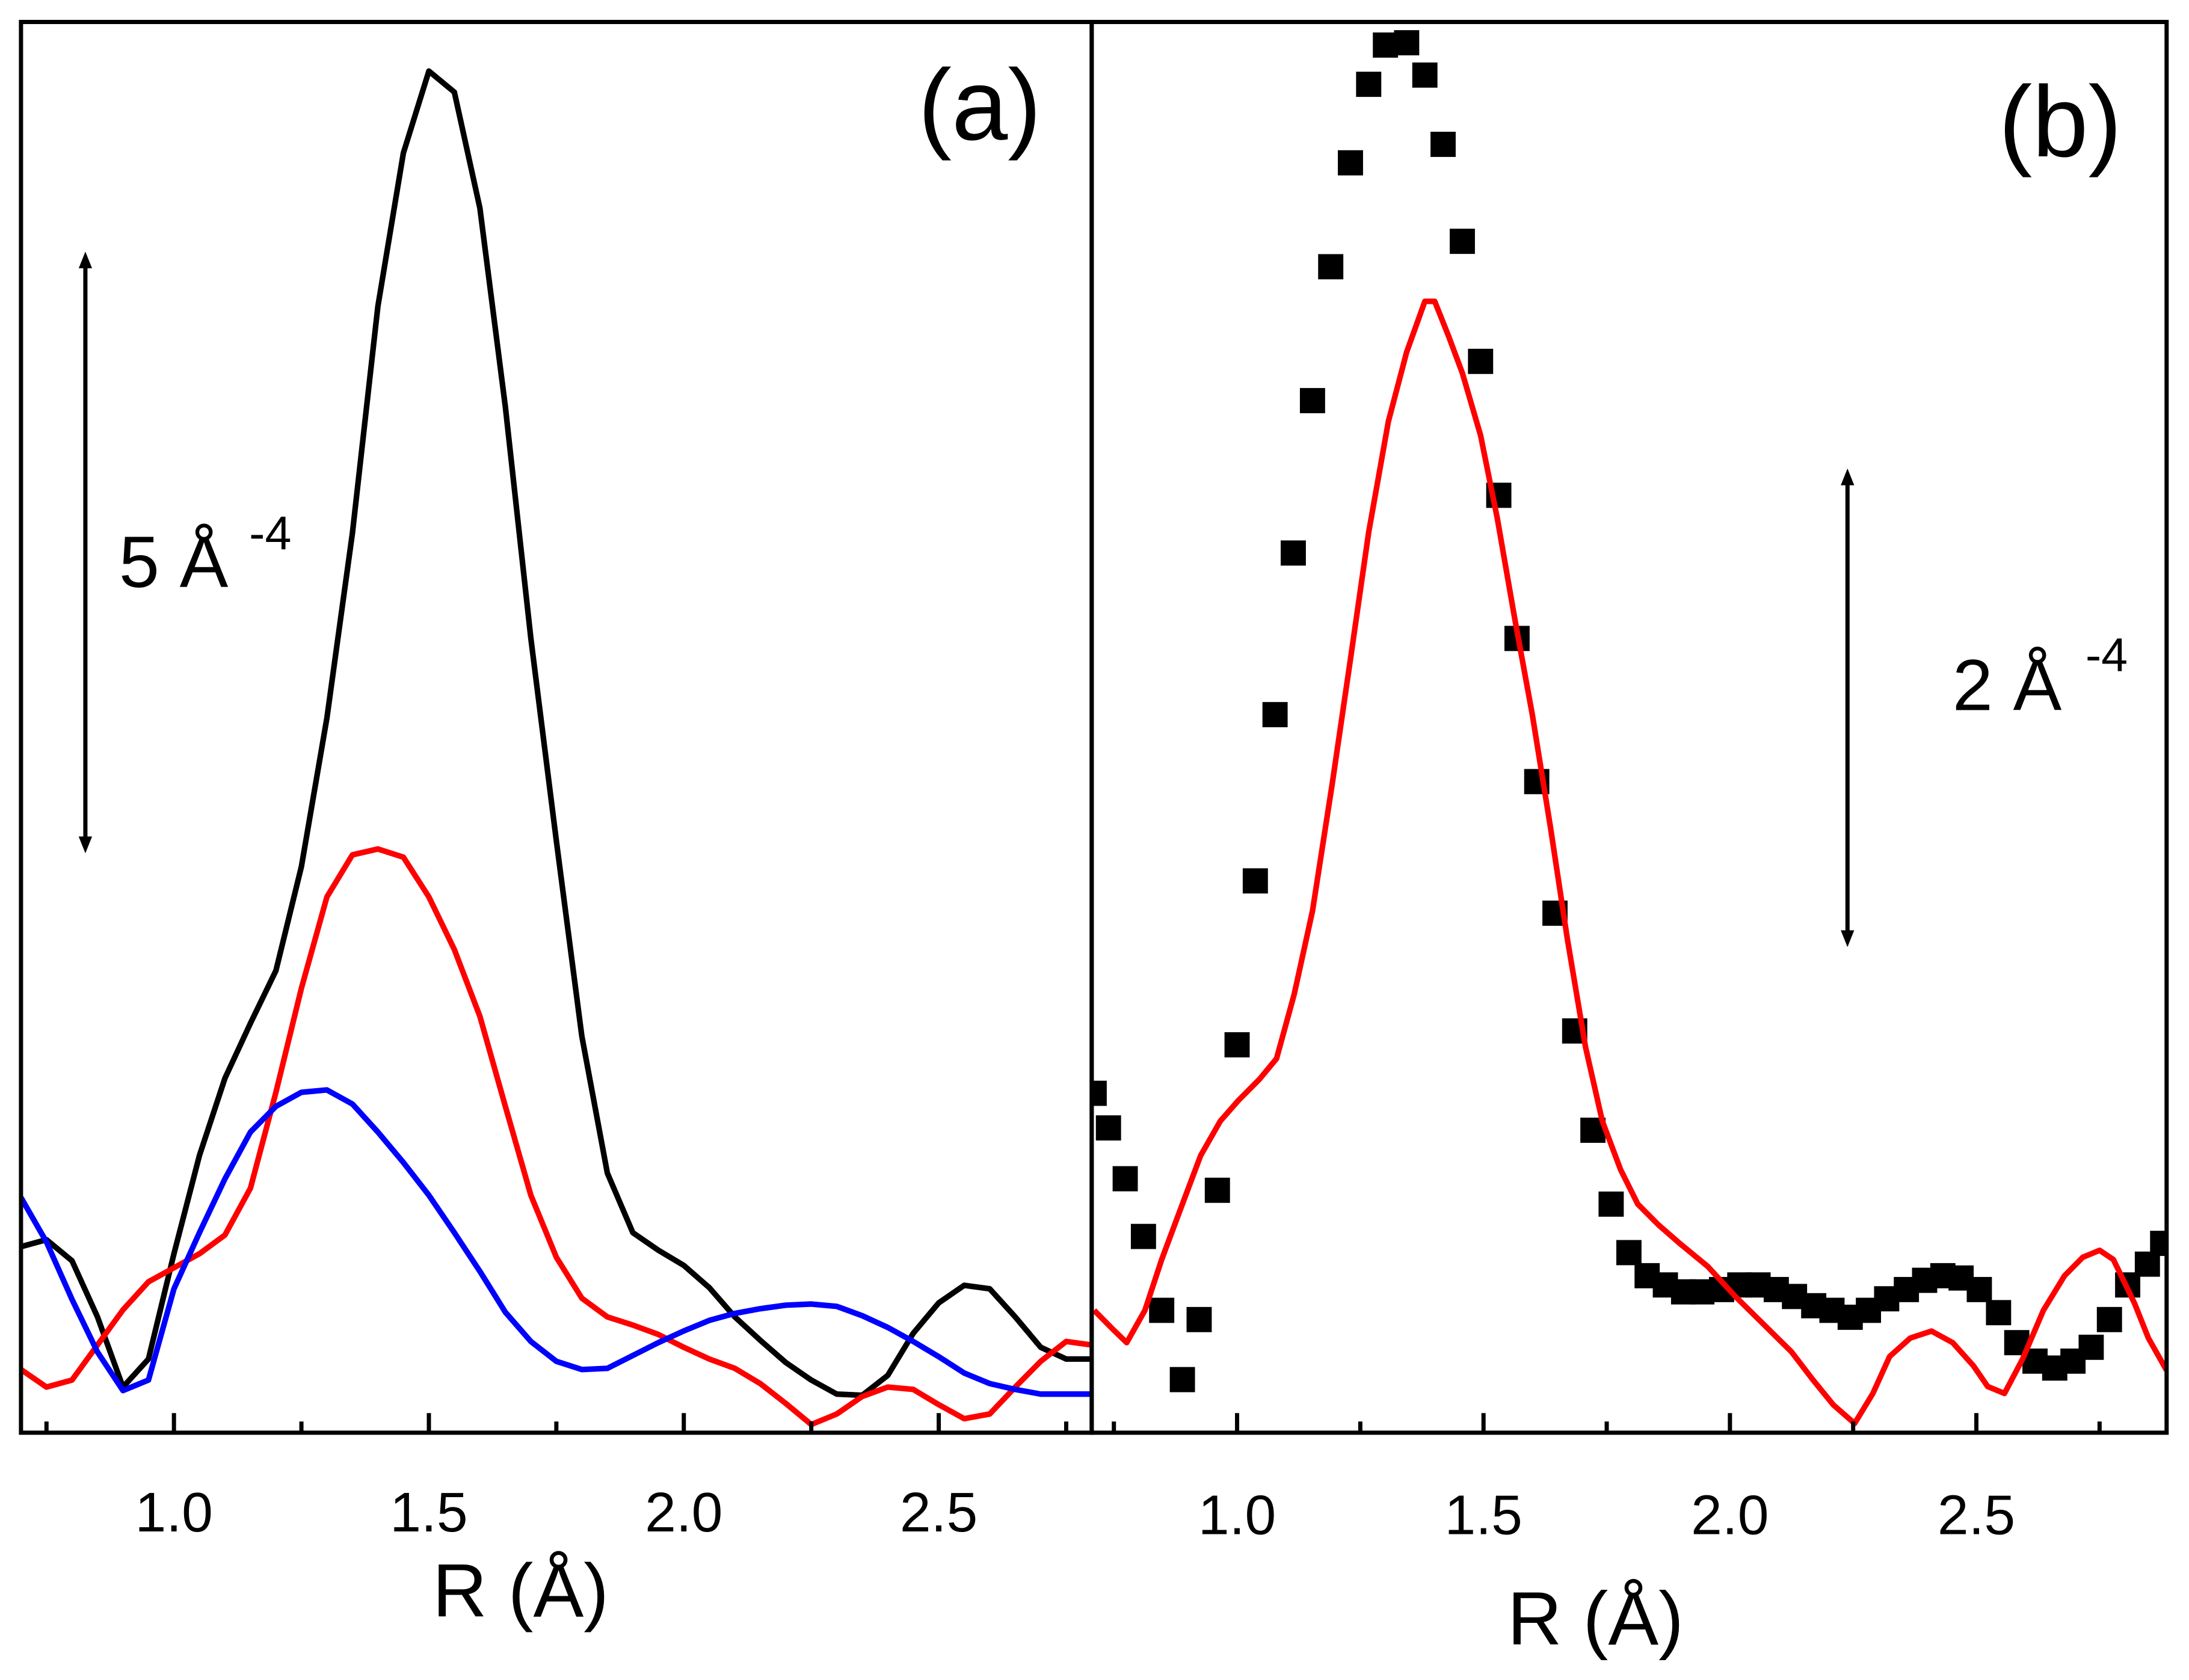 The image size is (2189, 1680). What do you see at coordinates (2060, 122) in the screenshot?
I see `panel-label: (b)` at bounding box center [2060, 122].